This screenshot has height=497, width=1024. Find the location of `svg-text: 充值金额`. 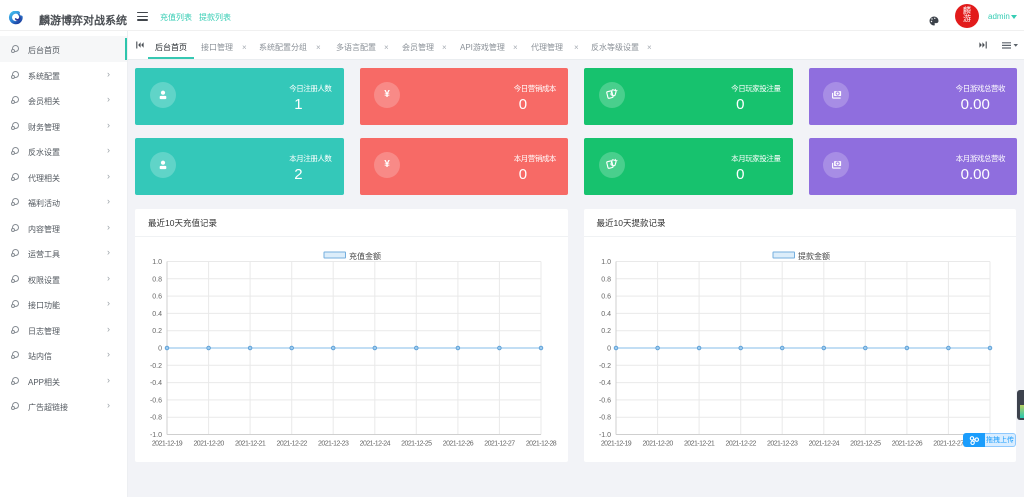

svg-text: 充值金额 is located at coordinates (365, 255).